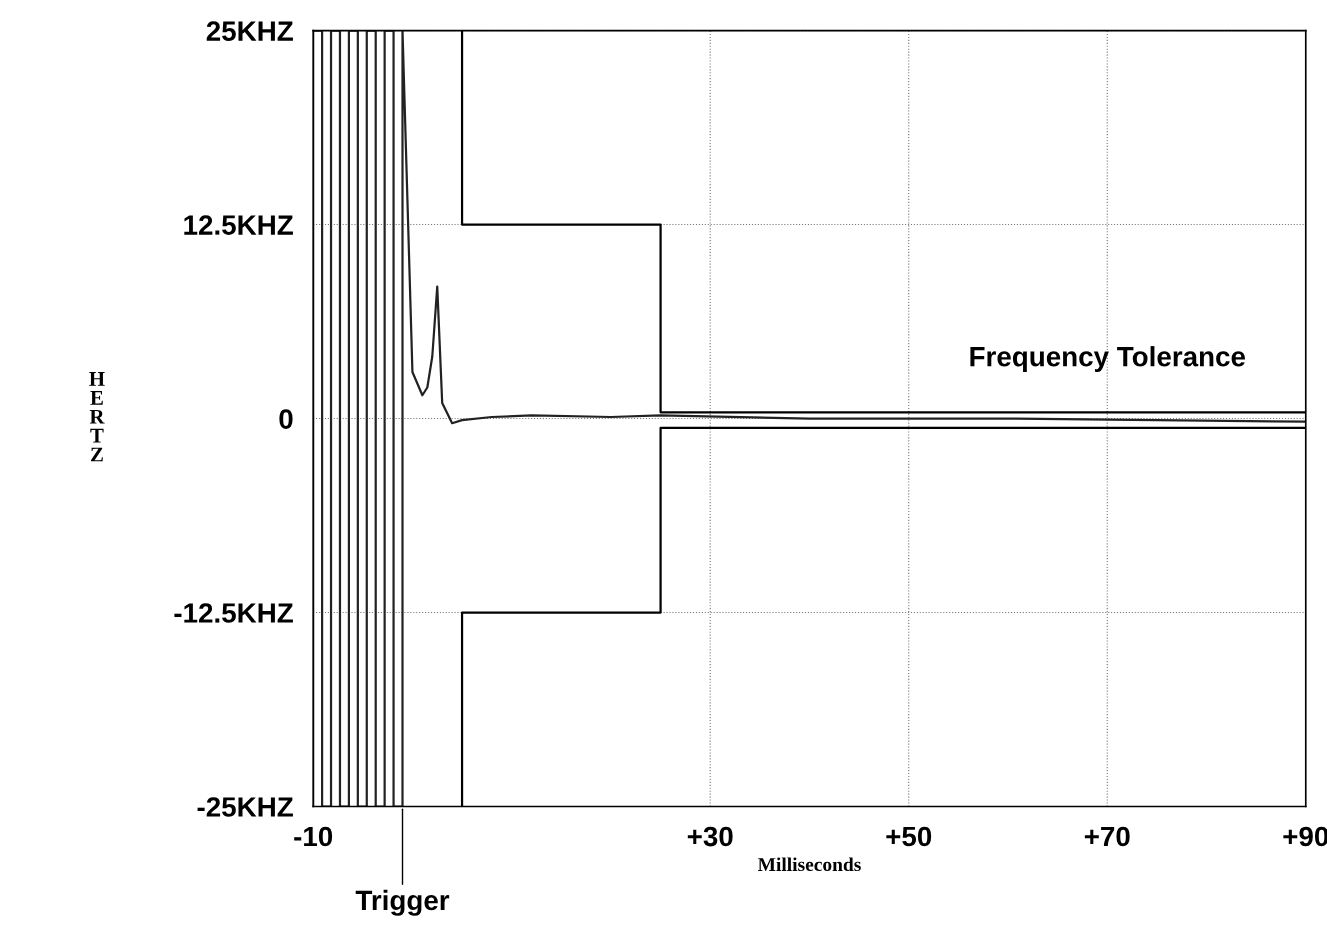  Describe the element at coordinates (1107, 836) in the screenshot. I see `x-tick-label: +70` at that location.